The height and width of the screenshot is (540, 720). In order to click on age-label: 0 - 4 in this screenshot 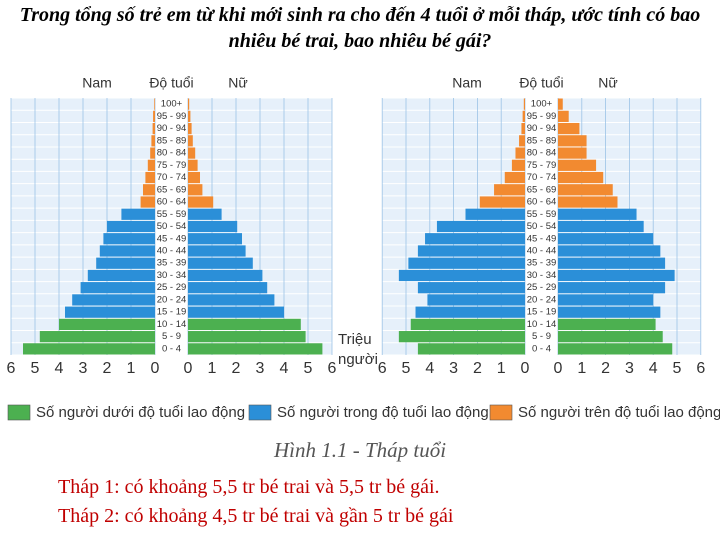, I will do `click(541, 348)`.